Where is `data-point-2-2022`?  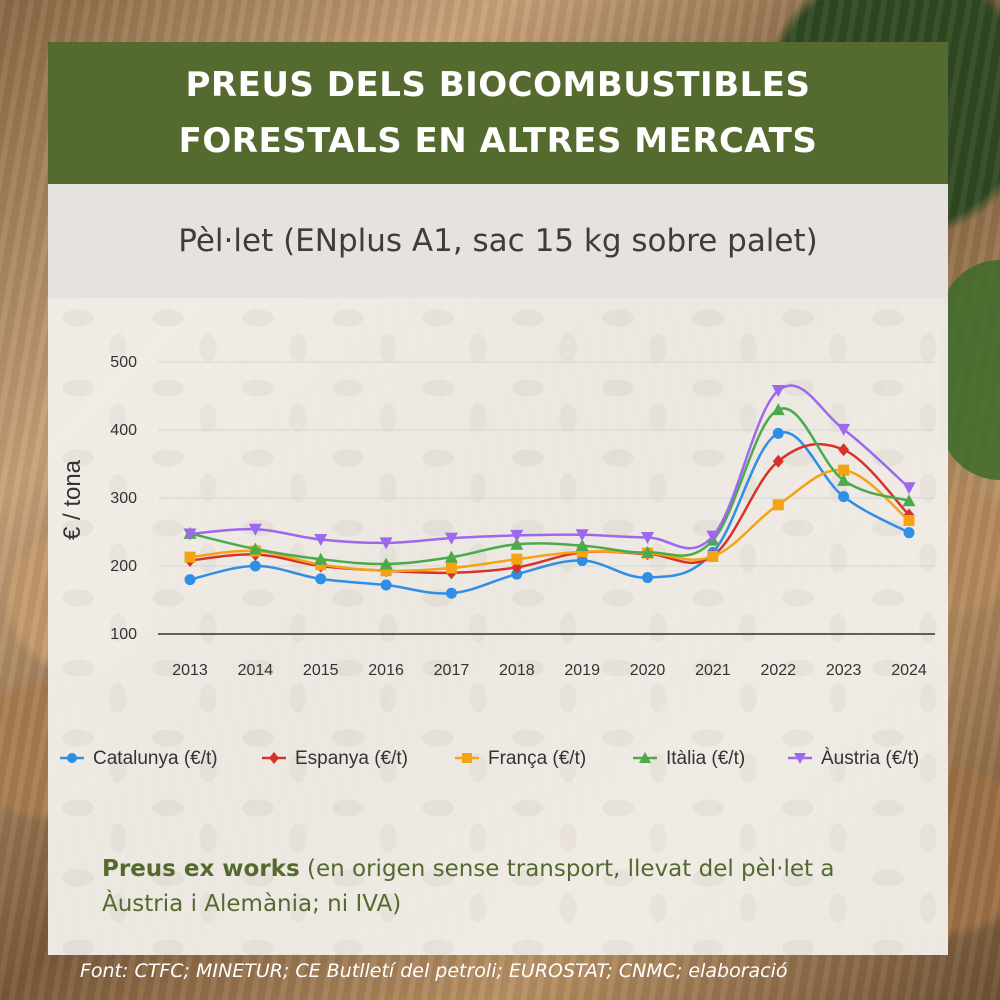 data-point-2-2022 is located at coordinates (778, 505).